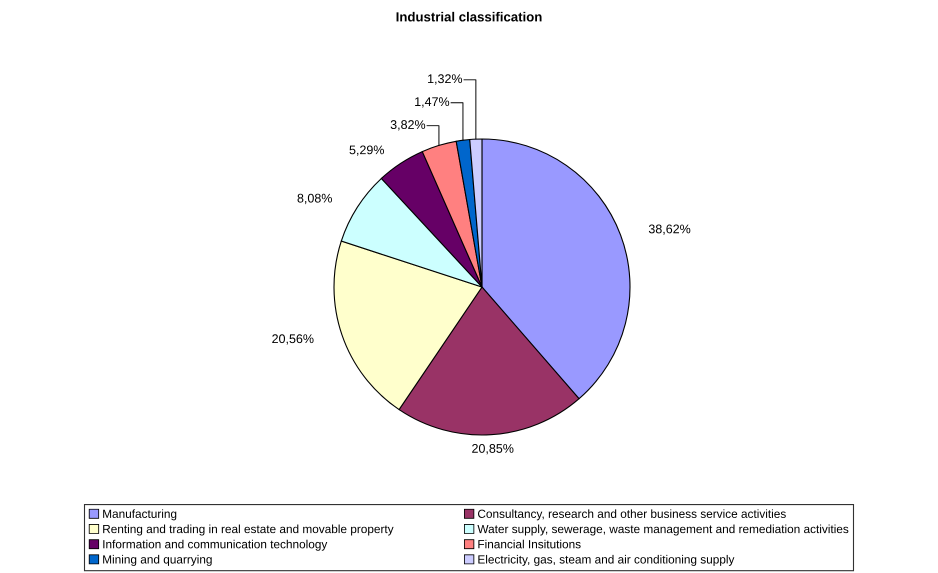 This screenshot has width=938, height=573. What do you see at coordinates (669, 229) in the screenshot?
I see `data-label: 38,62%` at bounding box center [669, 229].